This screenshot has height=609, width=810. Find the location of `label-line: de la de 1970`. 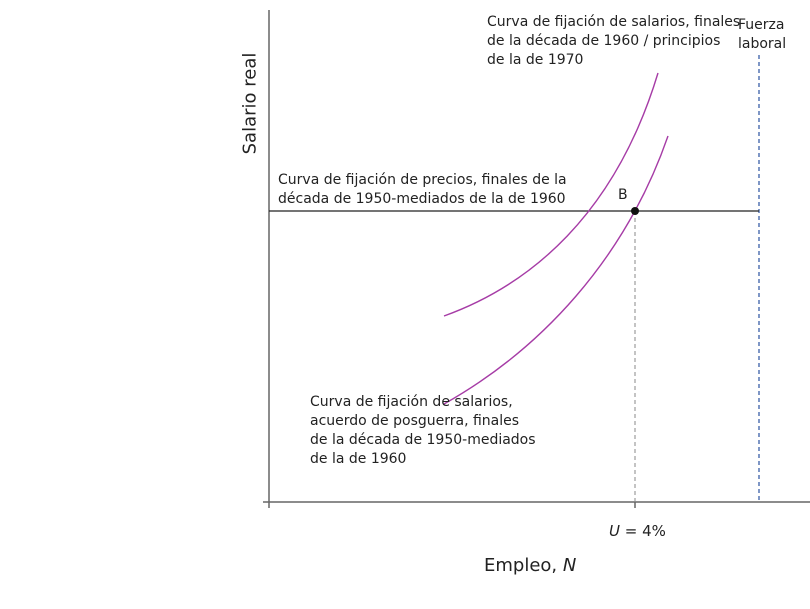

label-line: de la de 1970 is located at coordinates (535, 60).